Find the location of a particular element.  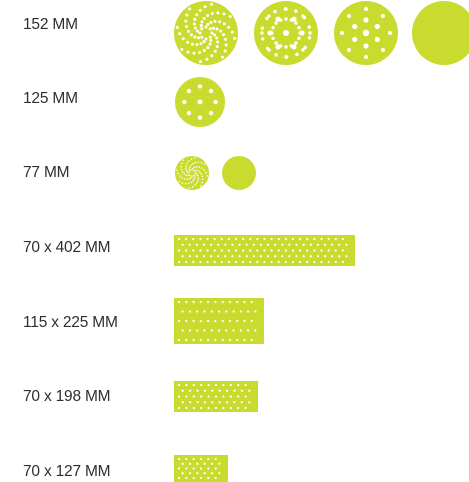

size-label-152mm: 152 MM is located at coordinates (50, 24).